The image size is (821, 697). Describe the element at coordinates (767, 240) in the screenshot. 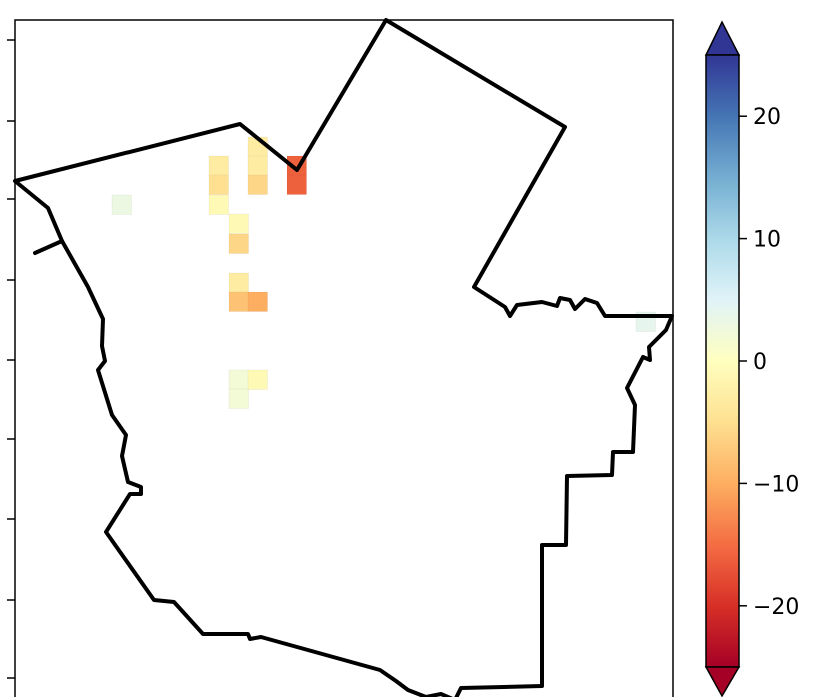

I see `colorbar-tick-label: 10` at that location.